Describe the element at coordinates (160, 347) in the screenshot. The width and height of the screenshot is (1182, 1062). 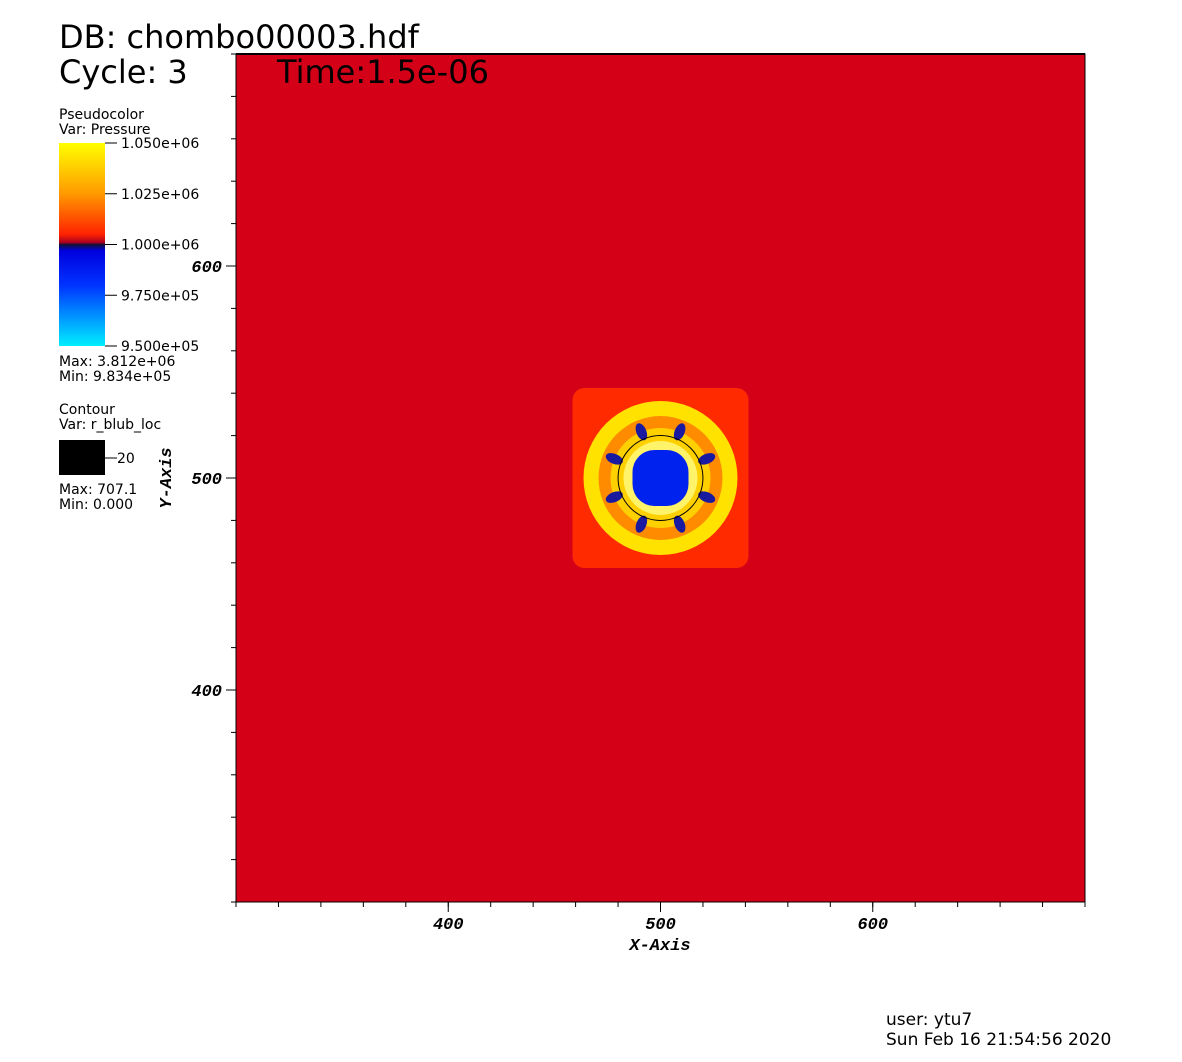
I see `colorbar-label: 9.500e+05` at that location.